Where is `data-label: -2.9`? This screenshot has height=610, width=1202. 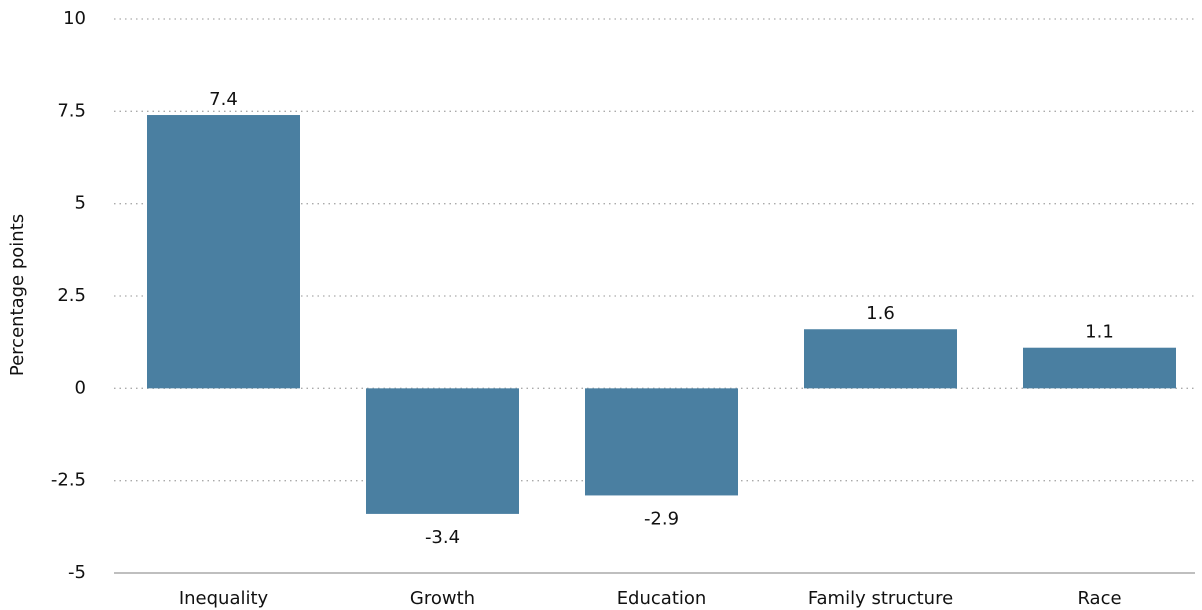 data-label: -2.9 is located at coordinates (661, 518).